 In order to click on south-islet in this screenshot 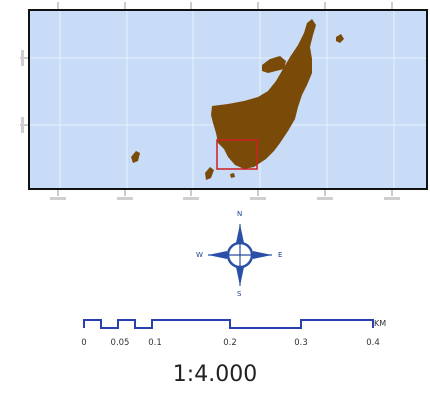, I will do `click(209, 173)`.